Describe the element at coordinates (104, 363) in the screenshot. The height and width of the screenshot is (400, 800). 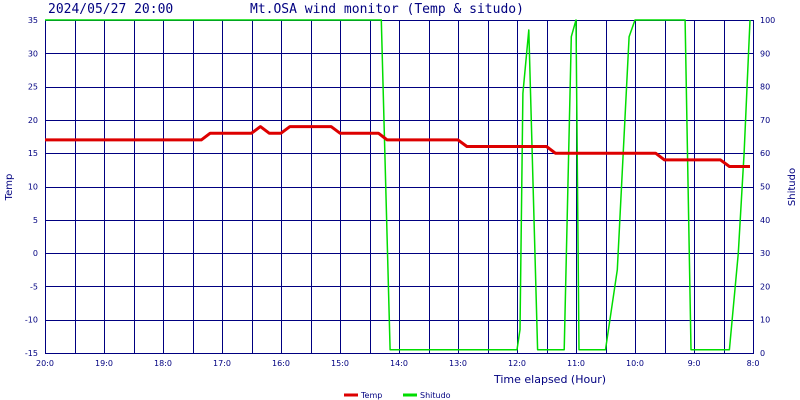
I see `x-tick-label: 19:0` at that location.